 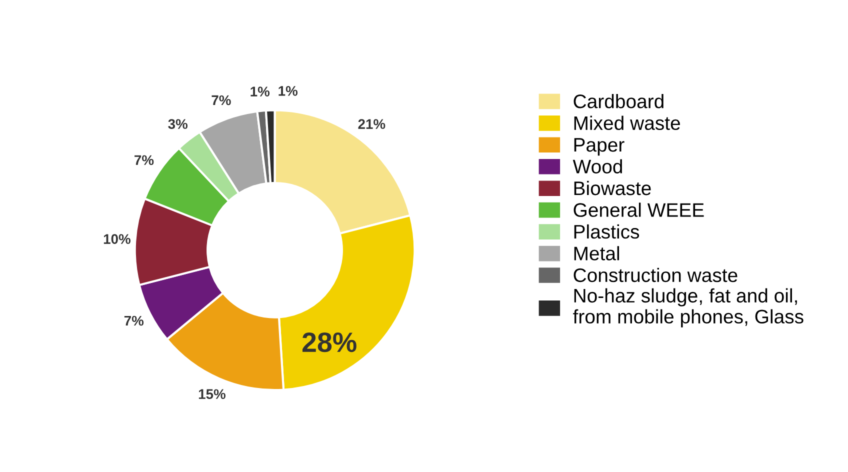 I want to click on legend-label: Cardboard, so click(x=619, y=101).